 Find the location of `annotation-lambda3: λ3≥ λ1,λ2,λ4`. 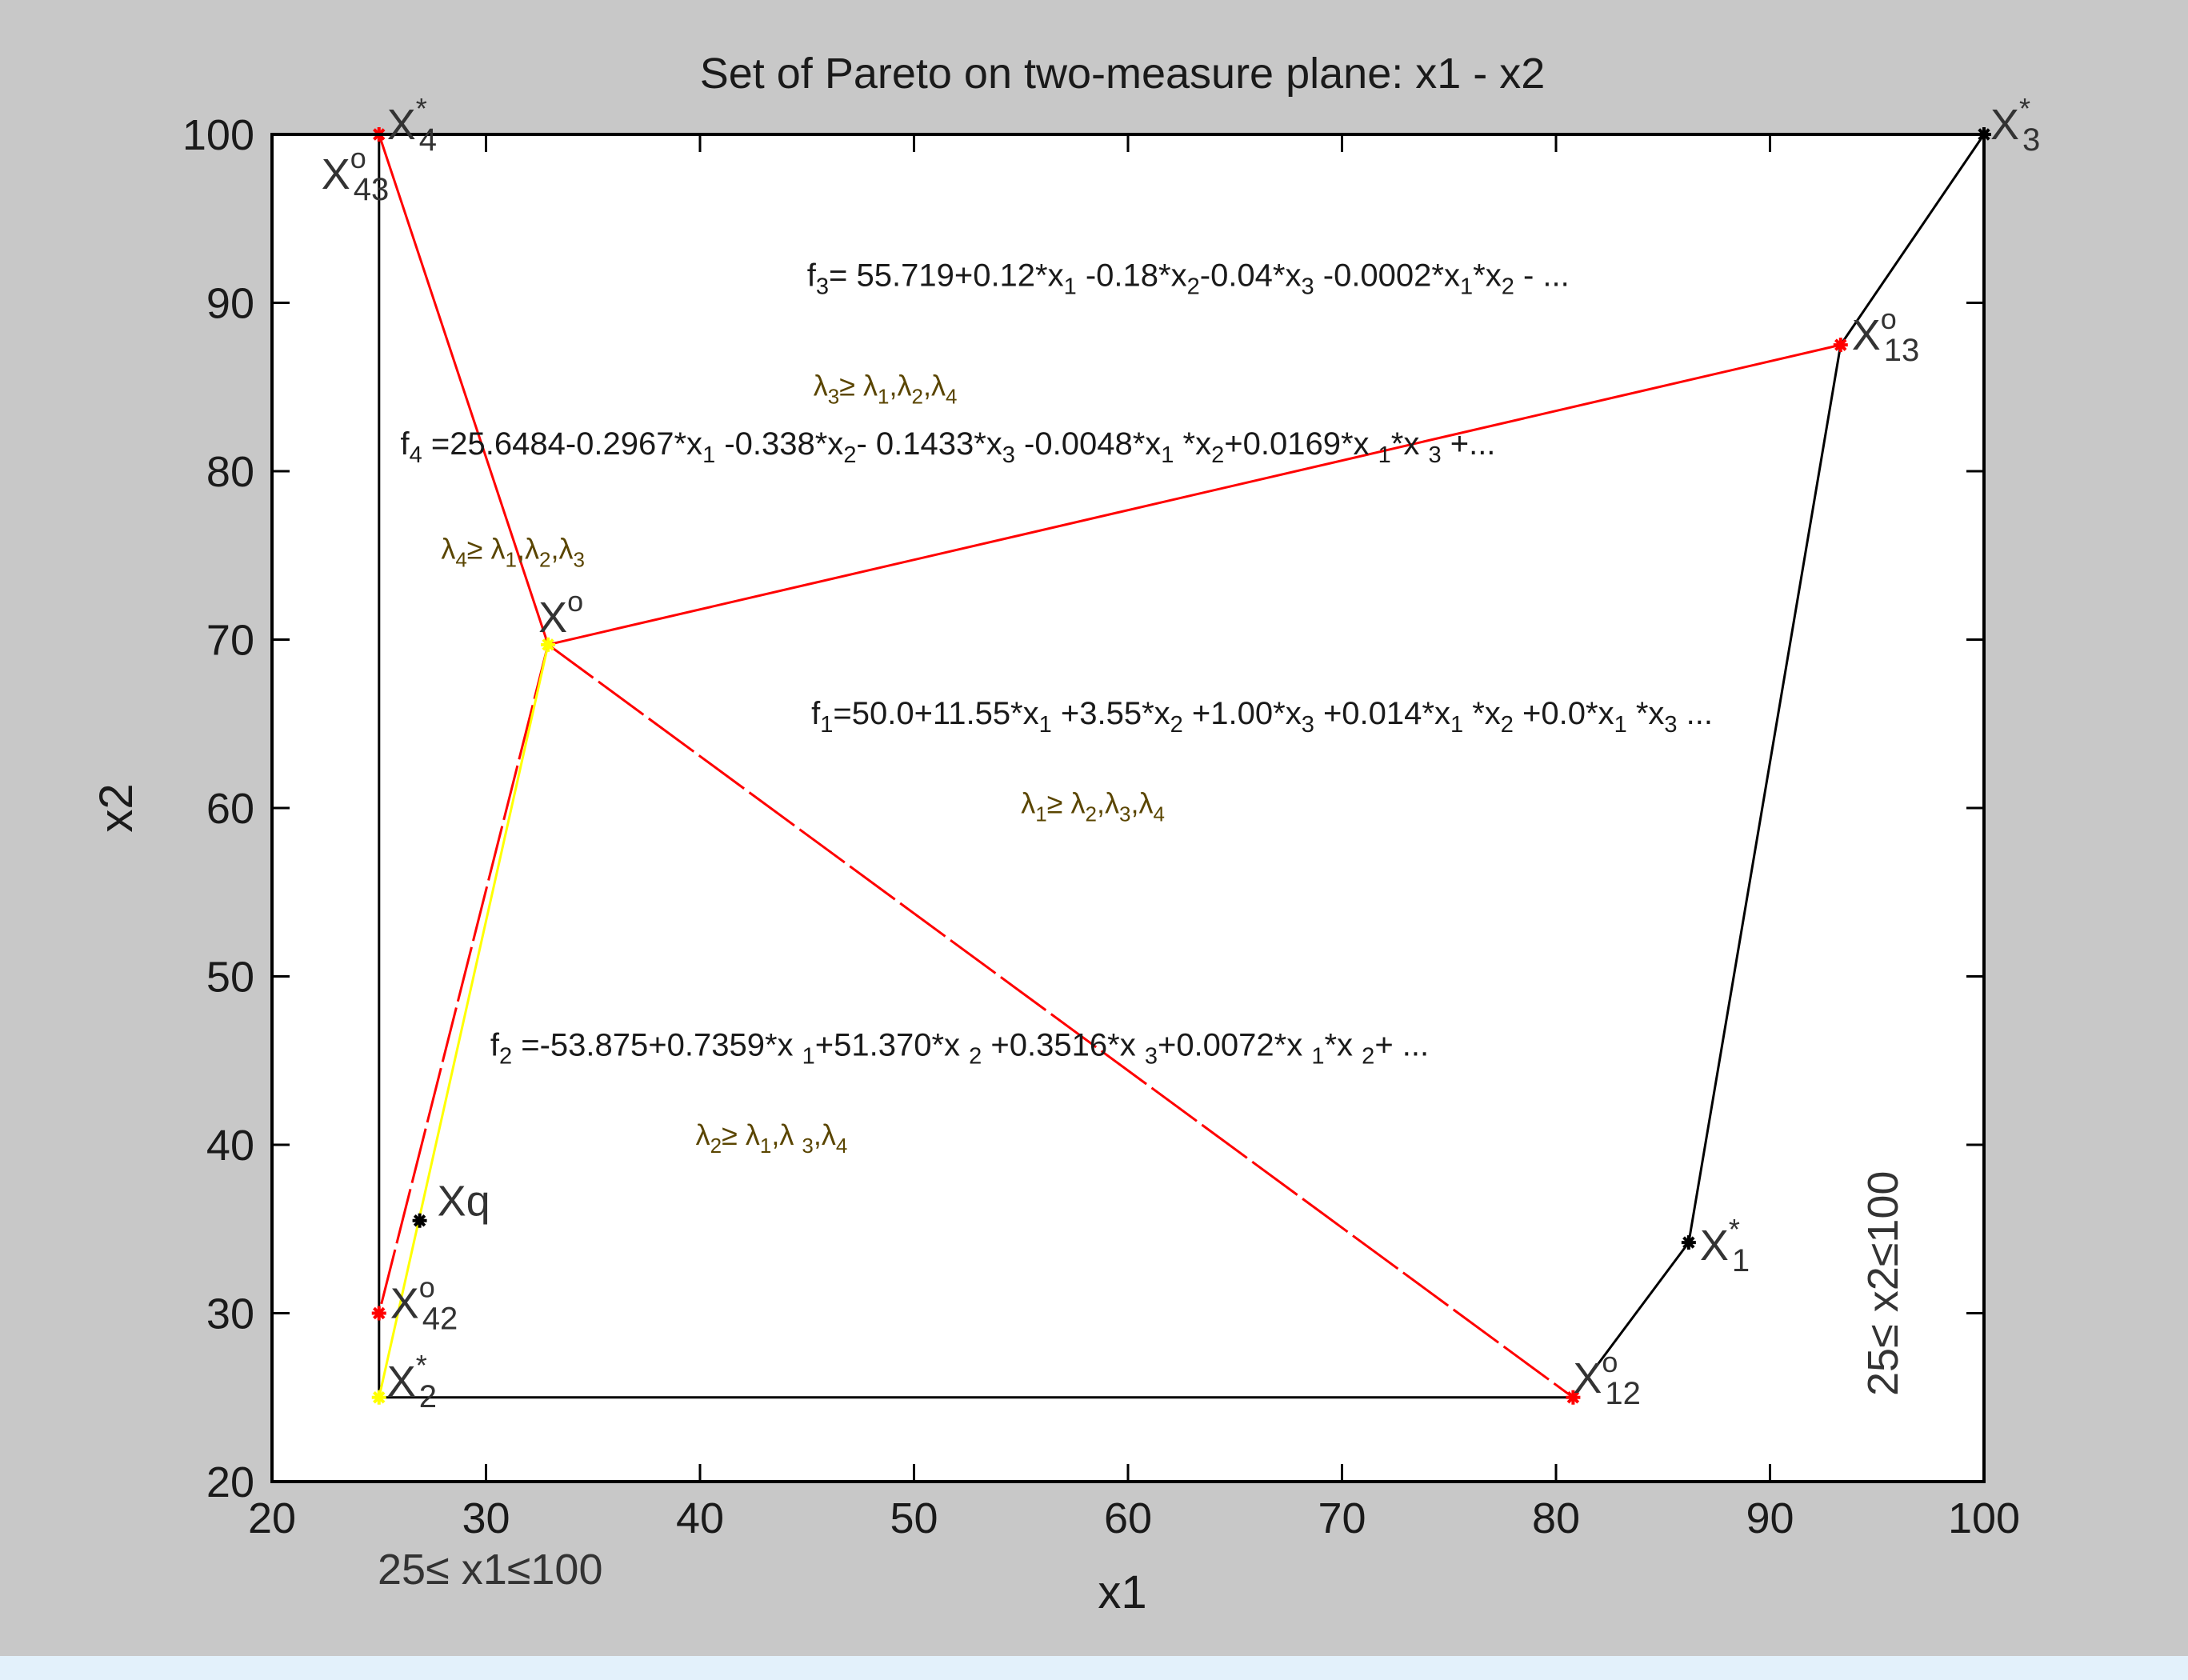

annotation-lambda3: λ3≥ λ1,λ2,λ4 is located at coordinates (886, 388).